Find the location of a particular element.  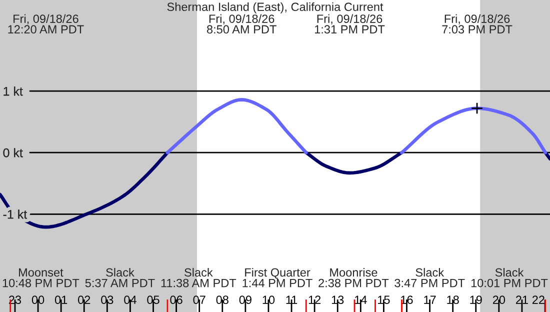

y-tick-label: -1 kt is located at coordinates (15, 214).